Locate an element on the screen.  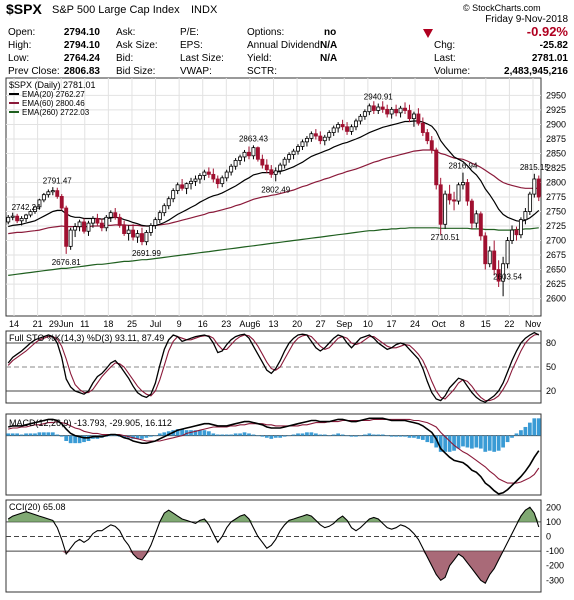
chg-value: -25.82 is located at coordinates (553, 45).